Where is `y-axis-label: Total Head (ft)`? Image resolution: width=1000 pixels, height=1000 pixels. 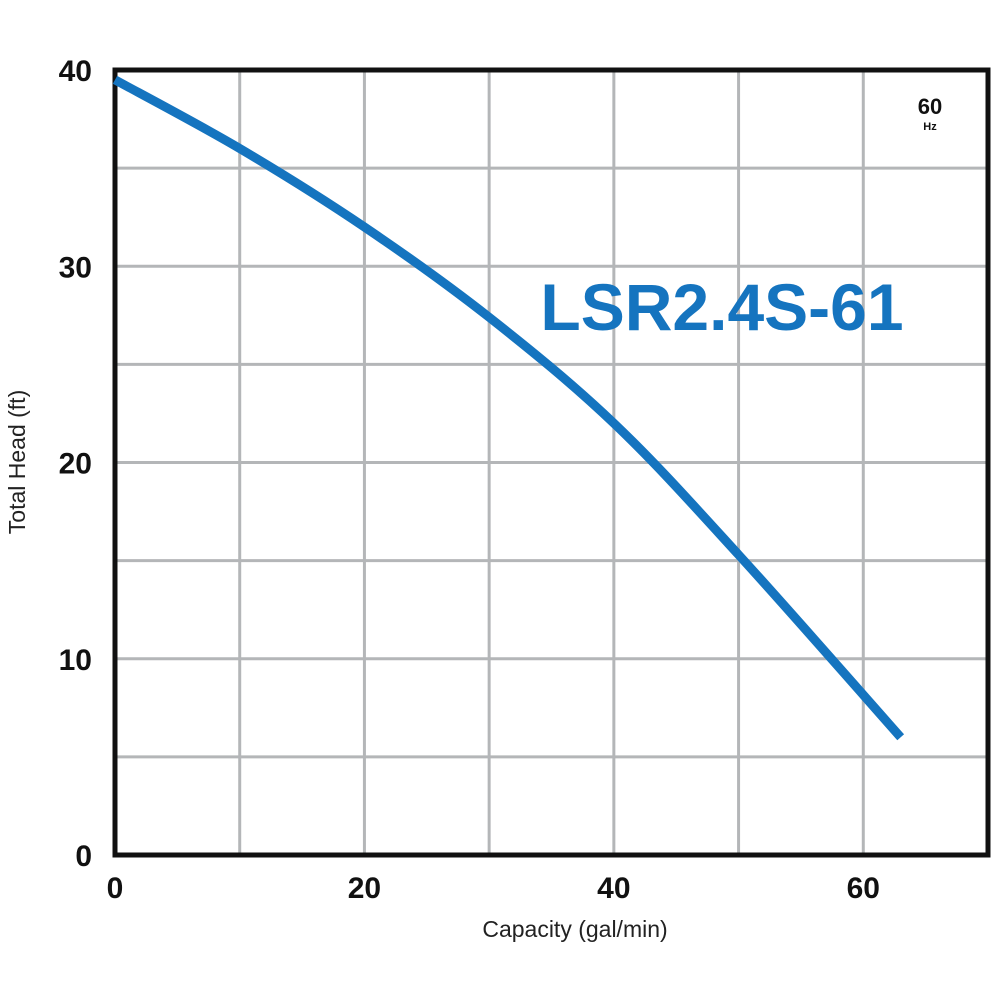 y-axis-label: Total Head (ft) is located at coordinates (17, 462).